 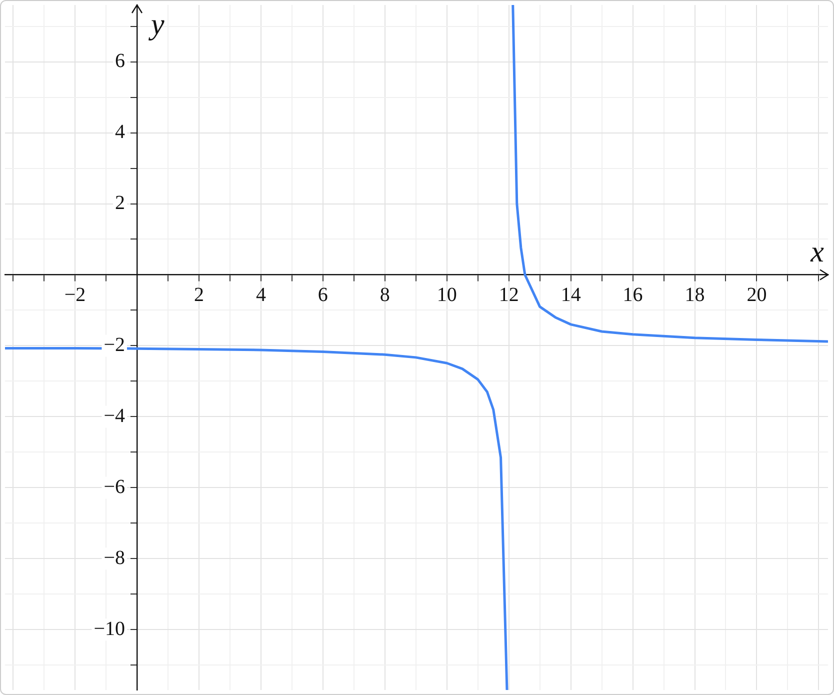 What do you see at coordinates (694, 295) in the screenshot?
I see `x-tick-label: 18` at bounding box center [694, 295].